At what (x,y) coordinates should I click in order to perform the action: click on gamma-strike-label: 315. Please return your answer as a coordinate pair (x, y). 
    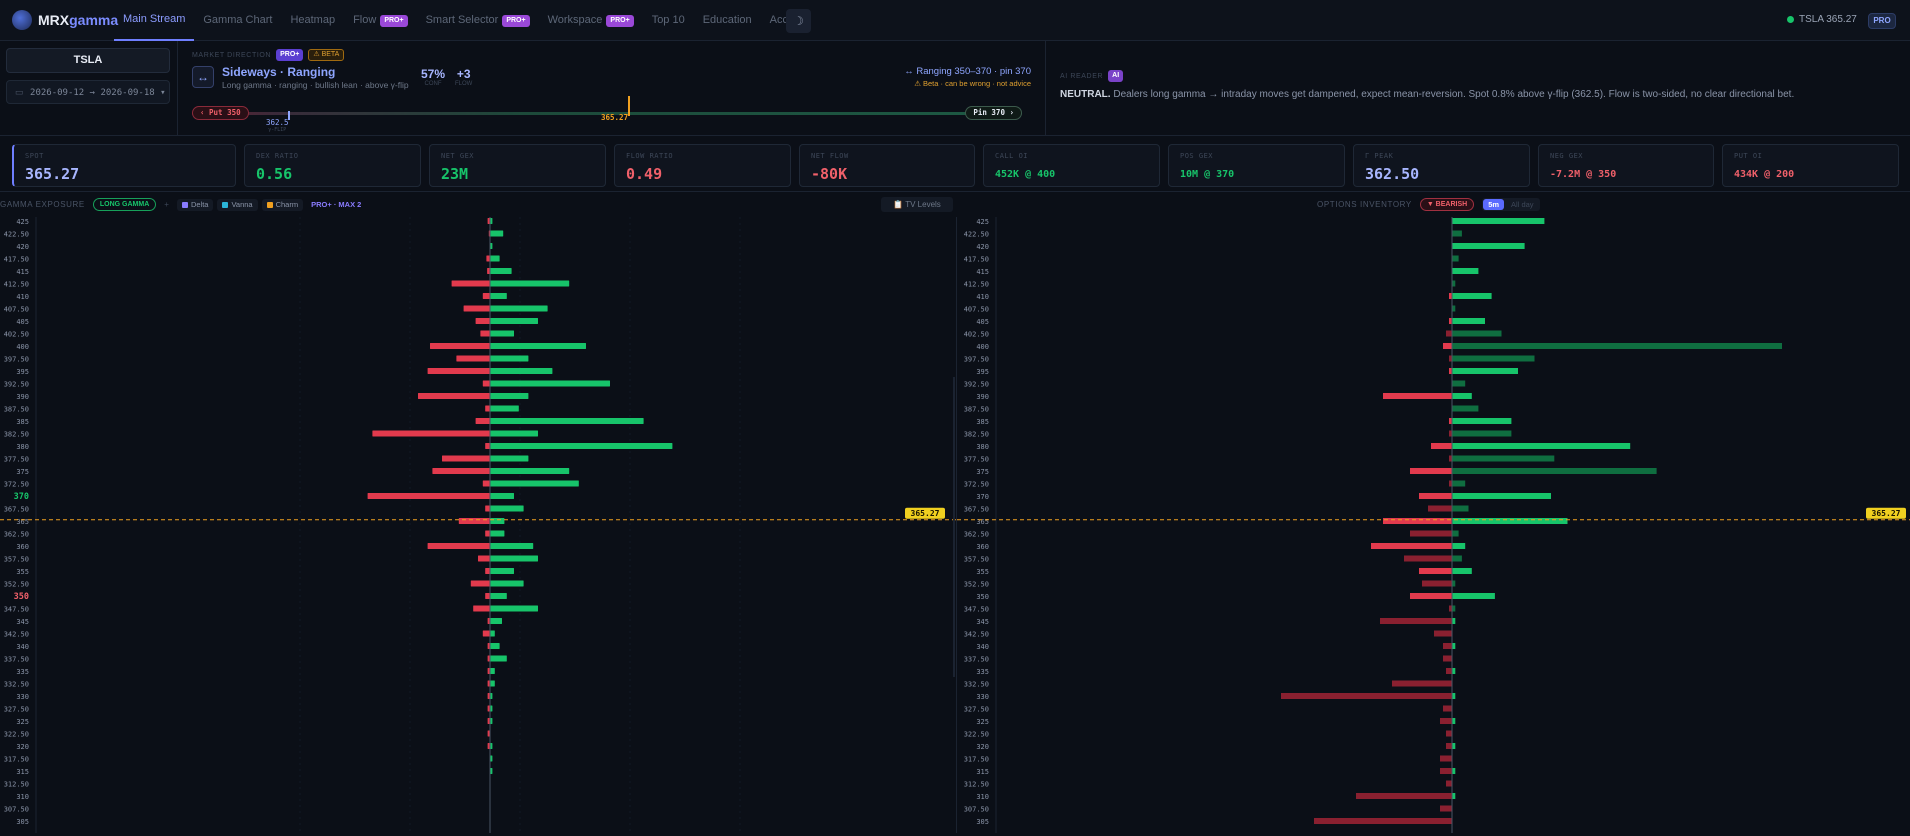
    Looking at the image, I should click on (22, 772).